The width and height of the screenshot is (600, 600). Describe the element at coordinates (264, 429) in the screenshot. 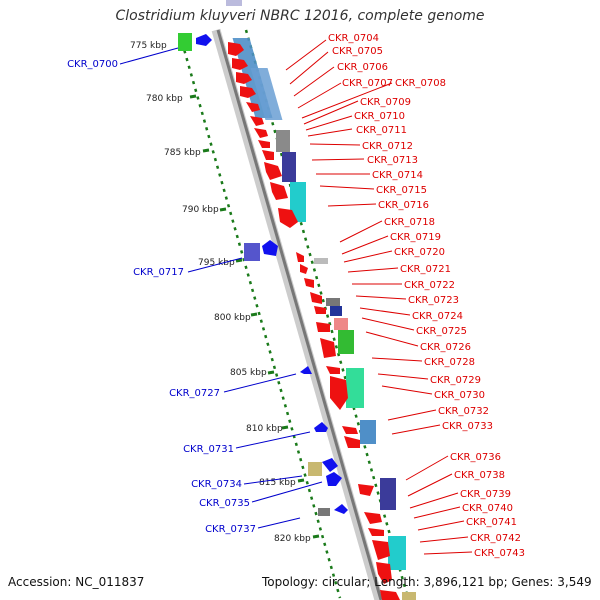

I see `kbp-label: 810 kbp` at that location.